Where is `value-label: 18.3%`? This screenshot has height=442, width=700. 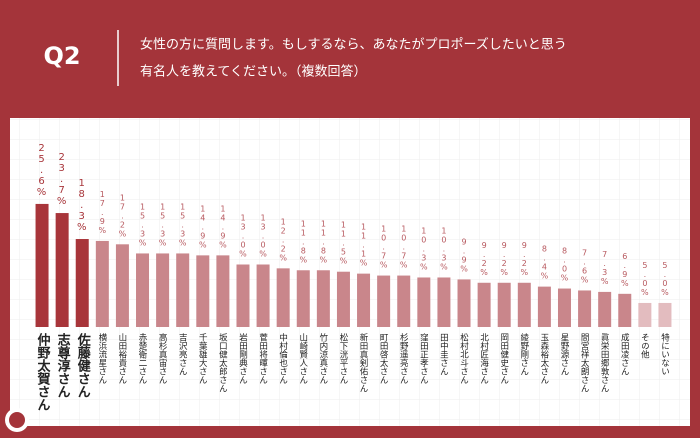
value-label: 18.3% is located at coordinates (81, 205).